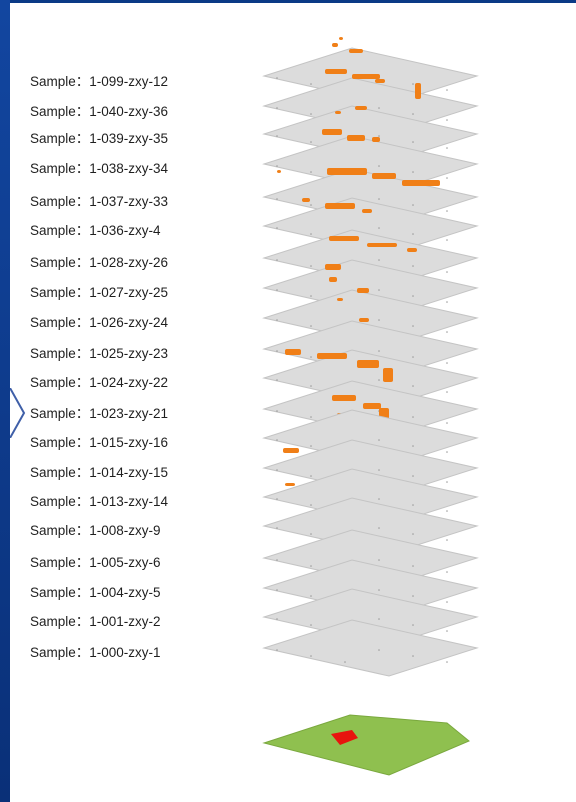 This screenshot has width=576, height=802. Describe the element at coordinates (99, 413) in the screenshot. I see `sample-label: Sample：1-023-zxy-21` at that location.